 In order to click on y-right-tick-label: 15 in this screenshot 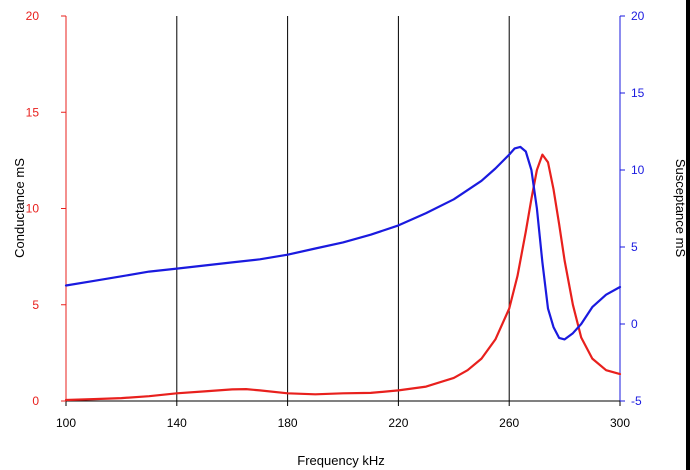, I will do `click(638, 93)`.